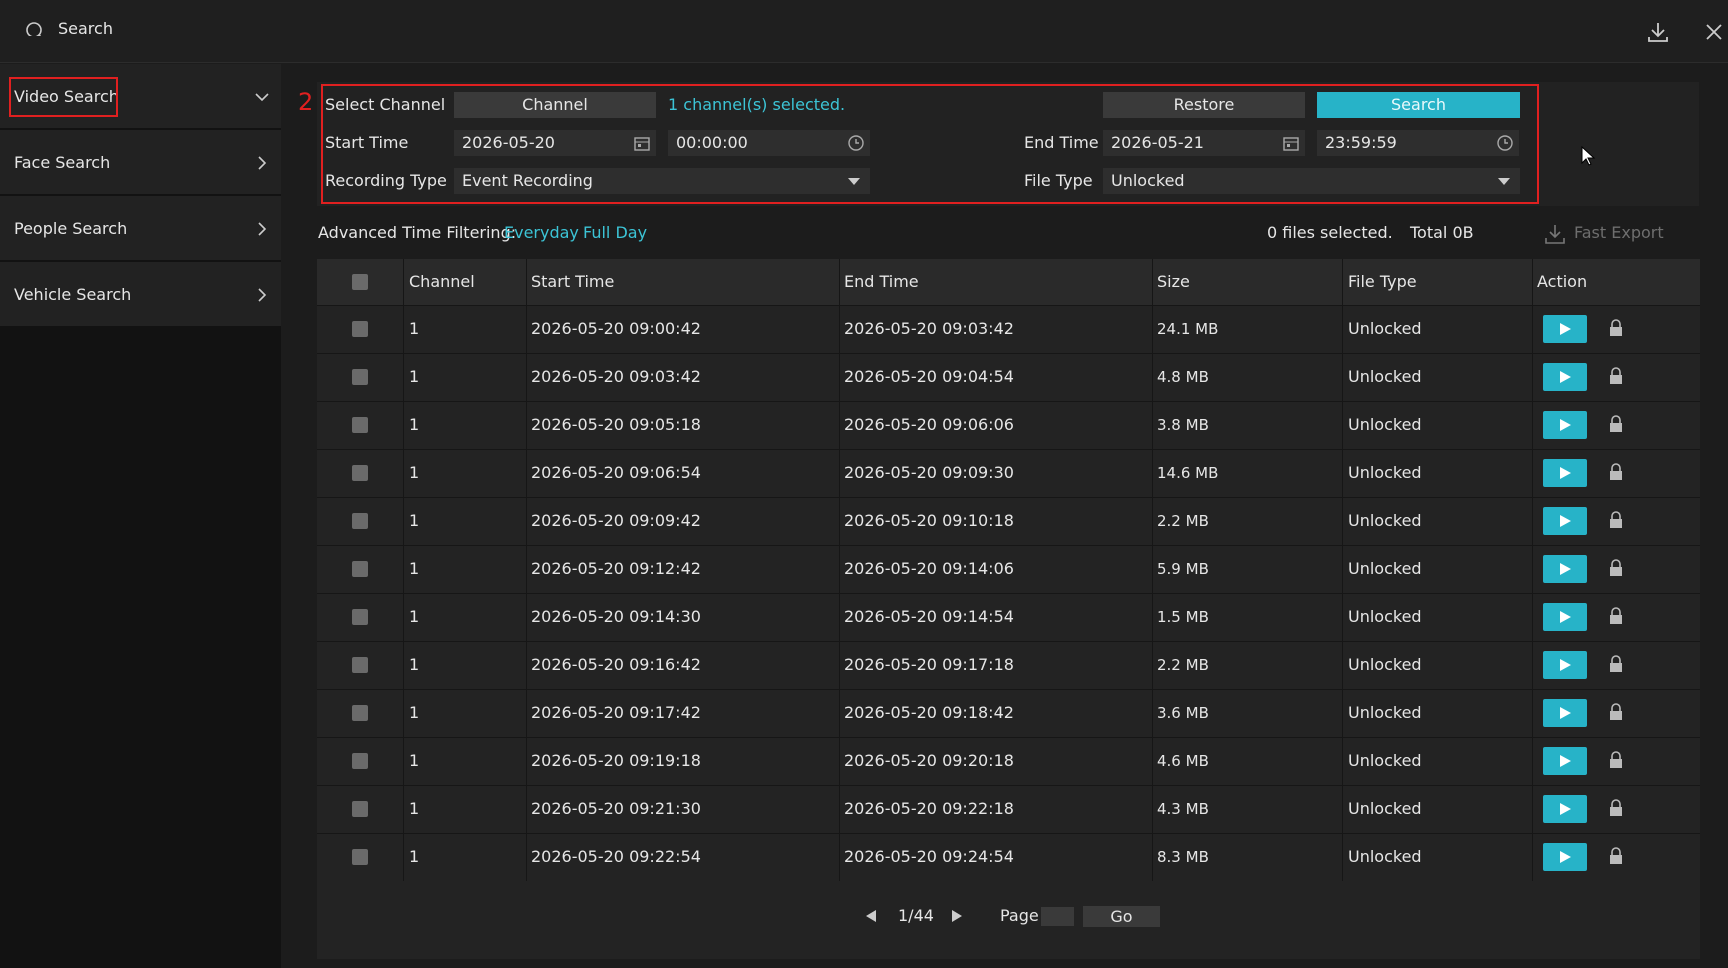 The height and width of the screenshot is (968, 1728). What do you see at coordinates (555, 105) in the screenshot?
I see `channel-button: Channel` at bounding box center [555, 105].